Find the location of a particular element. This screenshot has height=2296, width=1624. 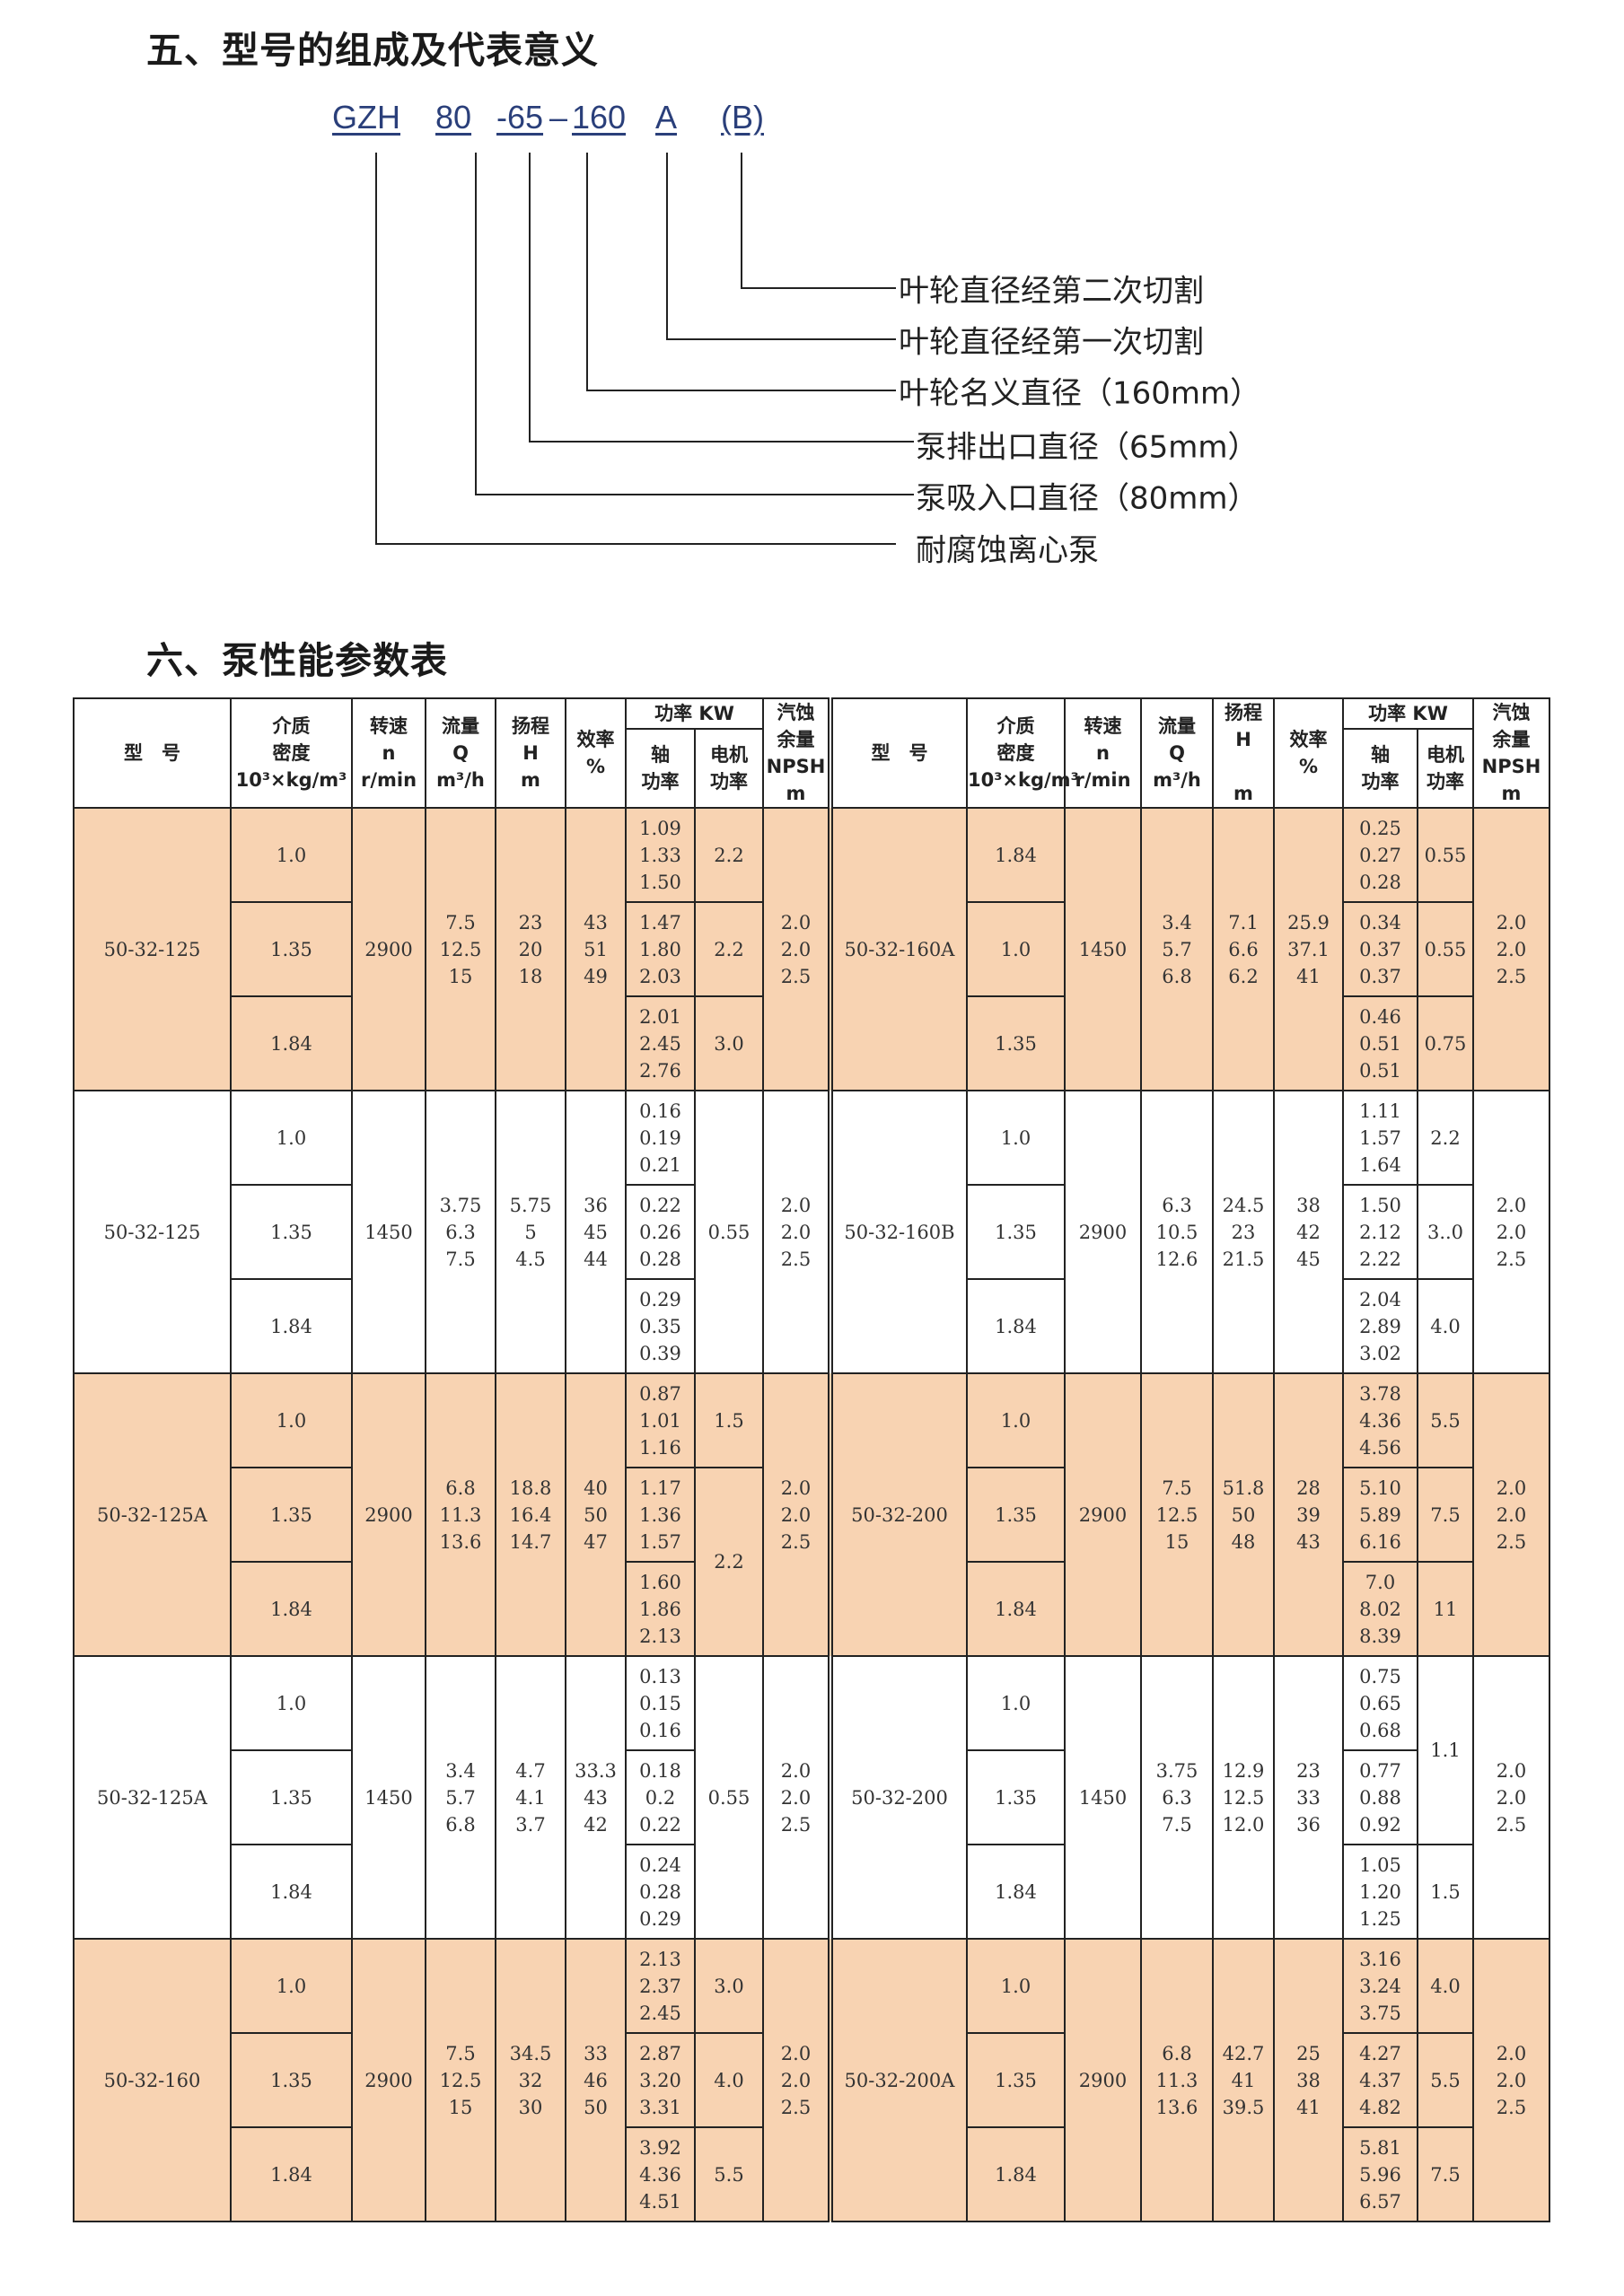

head-cell: 42.7 41 39.5 is located at coordinates (1243, 2080).